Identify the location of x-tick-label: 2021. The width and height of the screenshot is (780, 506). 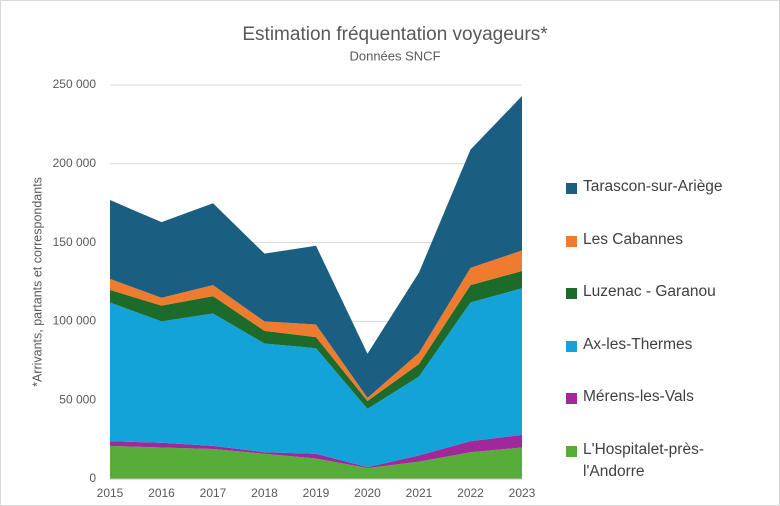
(419, 493).